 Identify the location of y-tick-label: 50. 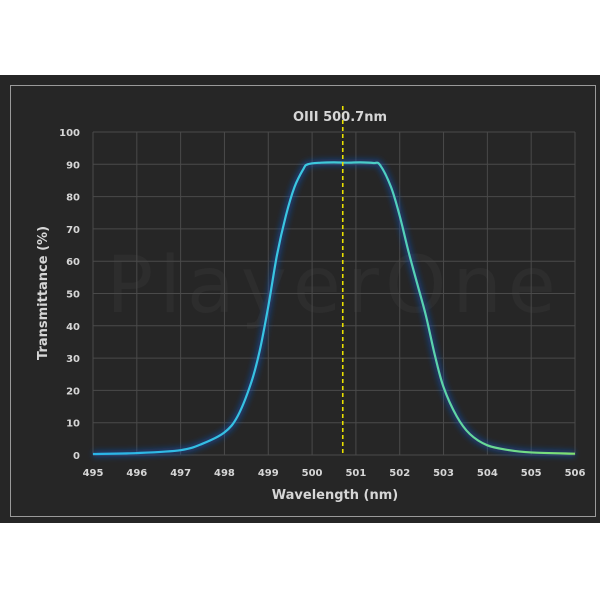
(73, 295).